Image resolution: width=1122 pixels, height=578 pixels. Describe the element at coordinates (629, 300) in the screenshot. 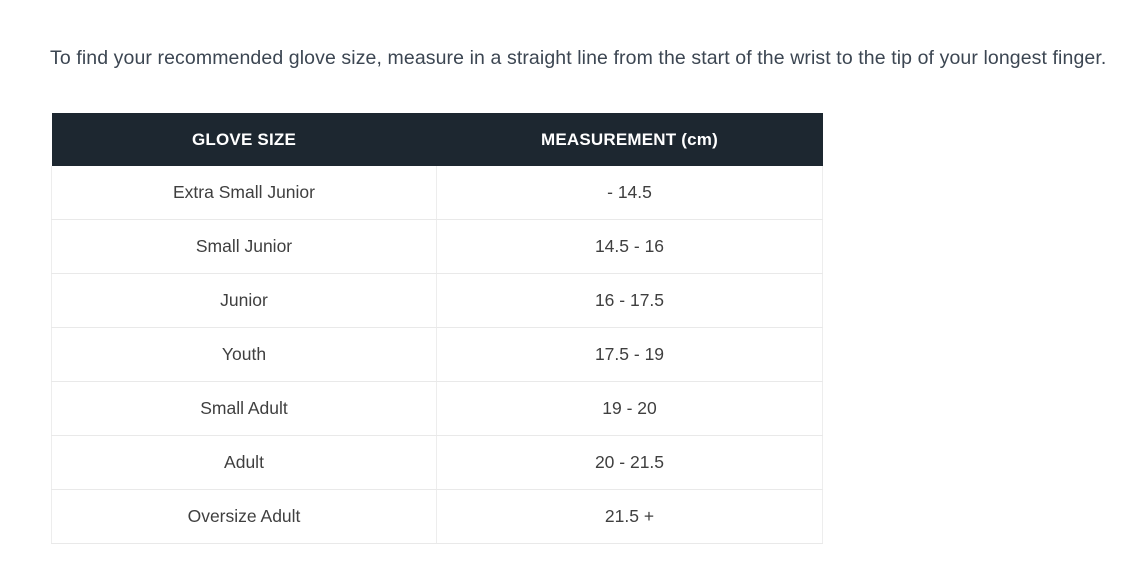

I see `cell-measurement: 16 - 17.5` at that location.